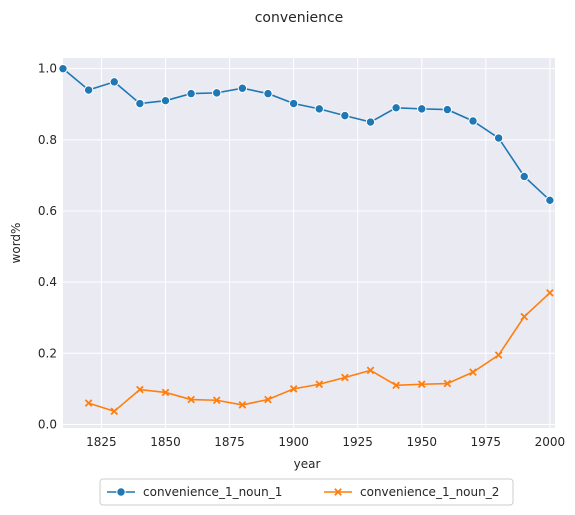 Image resolution: width=575 pixels, height=515 pixels. I want to click on x-tick-label: 1825, so click(101, 442).